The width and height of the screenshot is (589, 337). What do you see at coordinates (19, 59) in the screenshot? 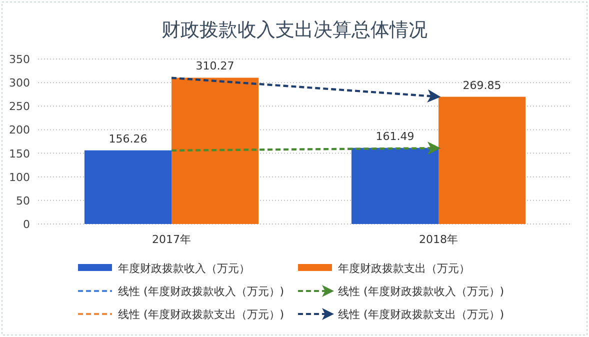
I see `y-tick-label: 350` at bounding box center [19, 59].